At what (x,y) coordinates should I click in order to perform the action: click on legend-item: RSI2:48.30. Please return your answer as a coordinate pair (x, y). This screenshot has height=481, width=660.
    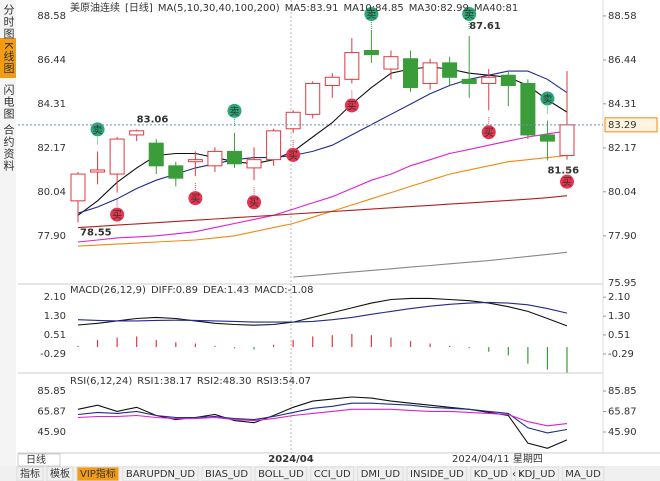
    Looking at the image, I should click on (224, 381).